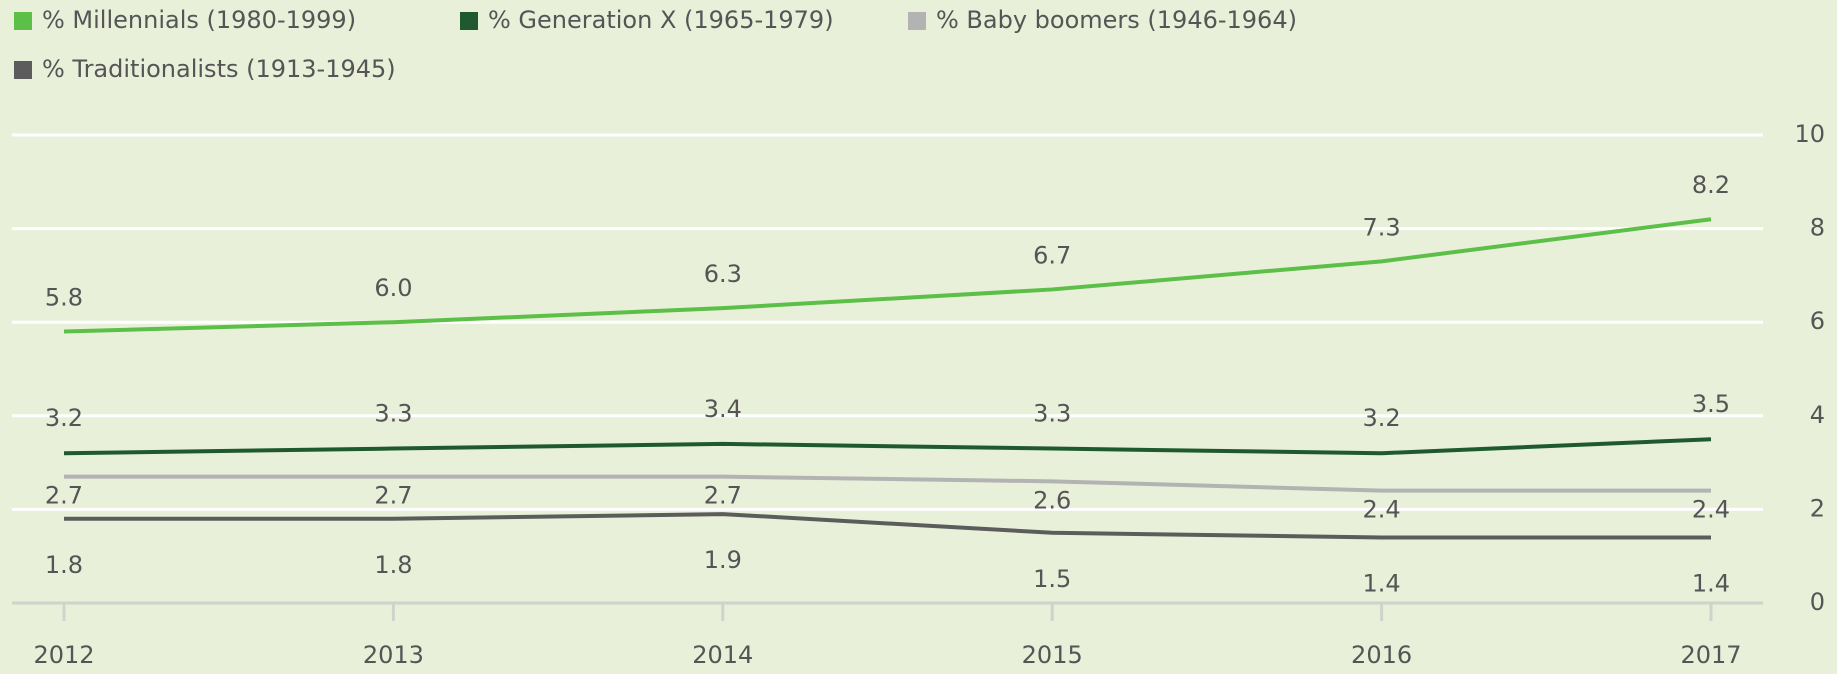 This screenshot has height=674, width=1837. I want to click on data-label: 3.4, so click(723, 409).